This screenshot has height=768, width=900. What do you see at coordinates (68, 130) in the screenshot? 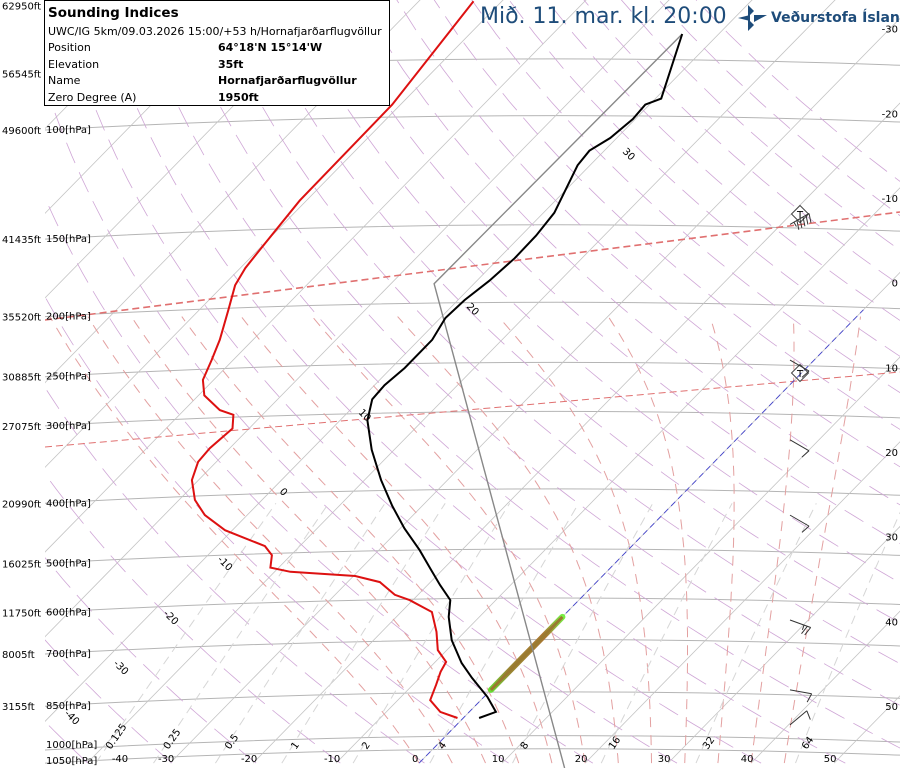
I see `pressure-label: 100[hPa]` at bounding box center [68, 130].